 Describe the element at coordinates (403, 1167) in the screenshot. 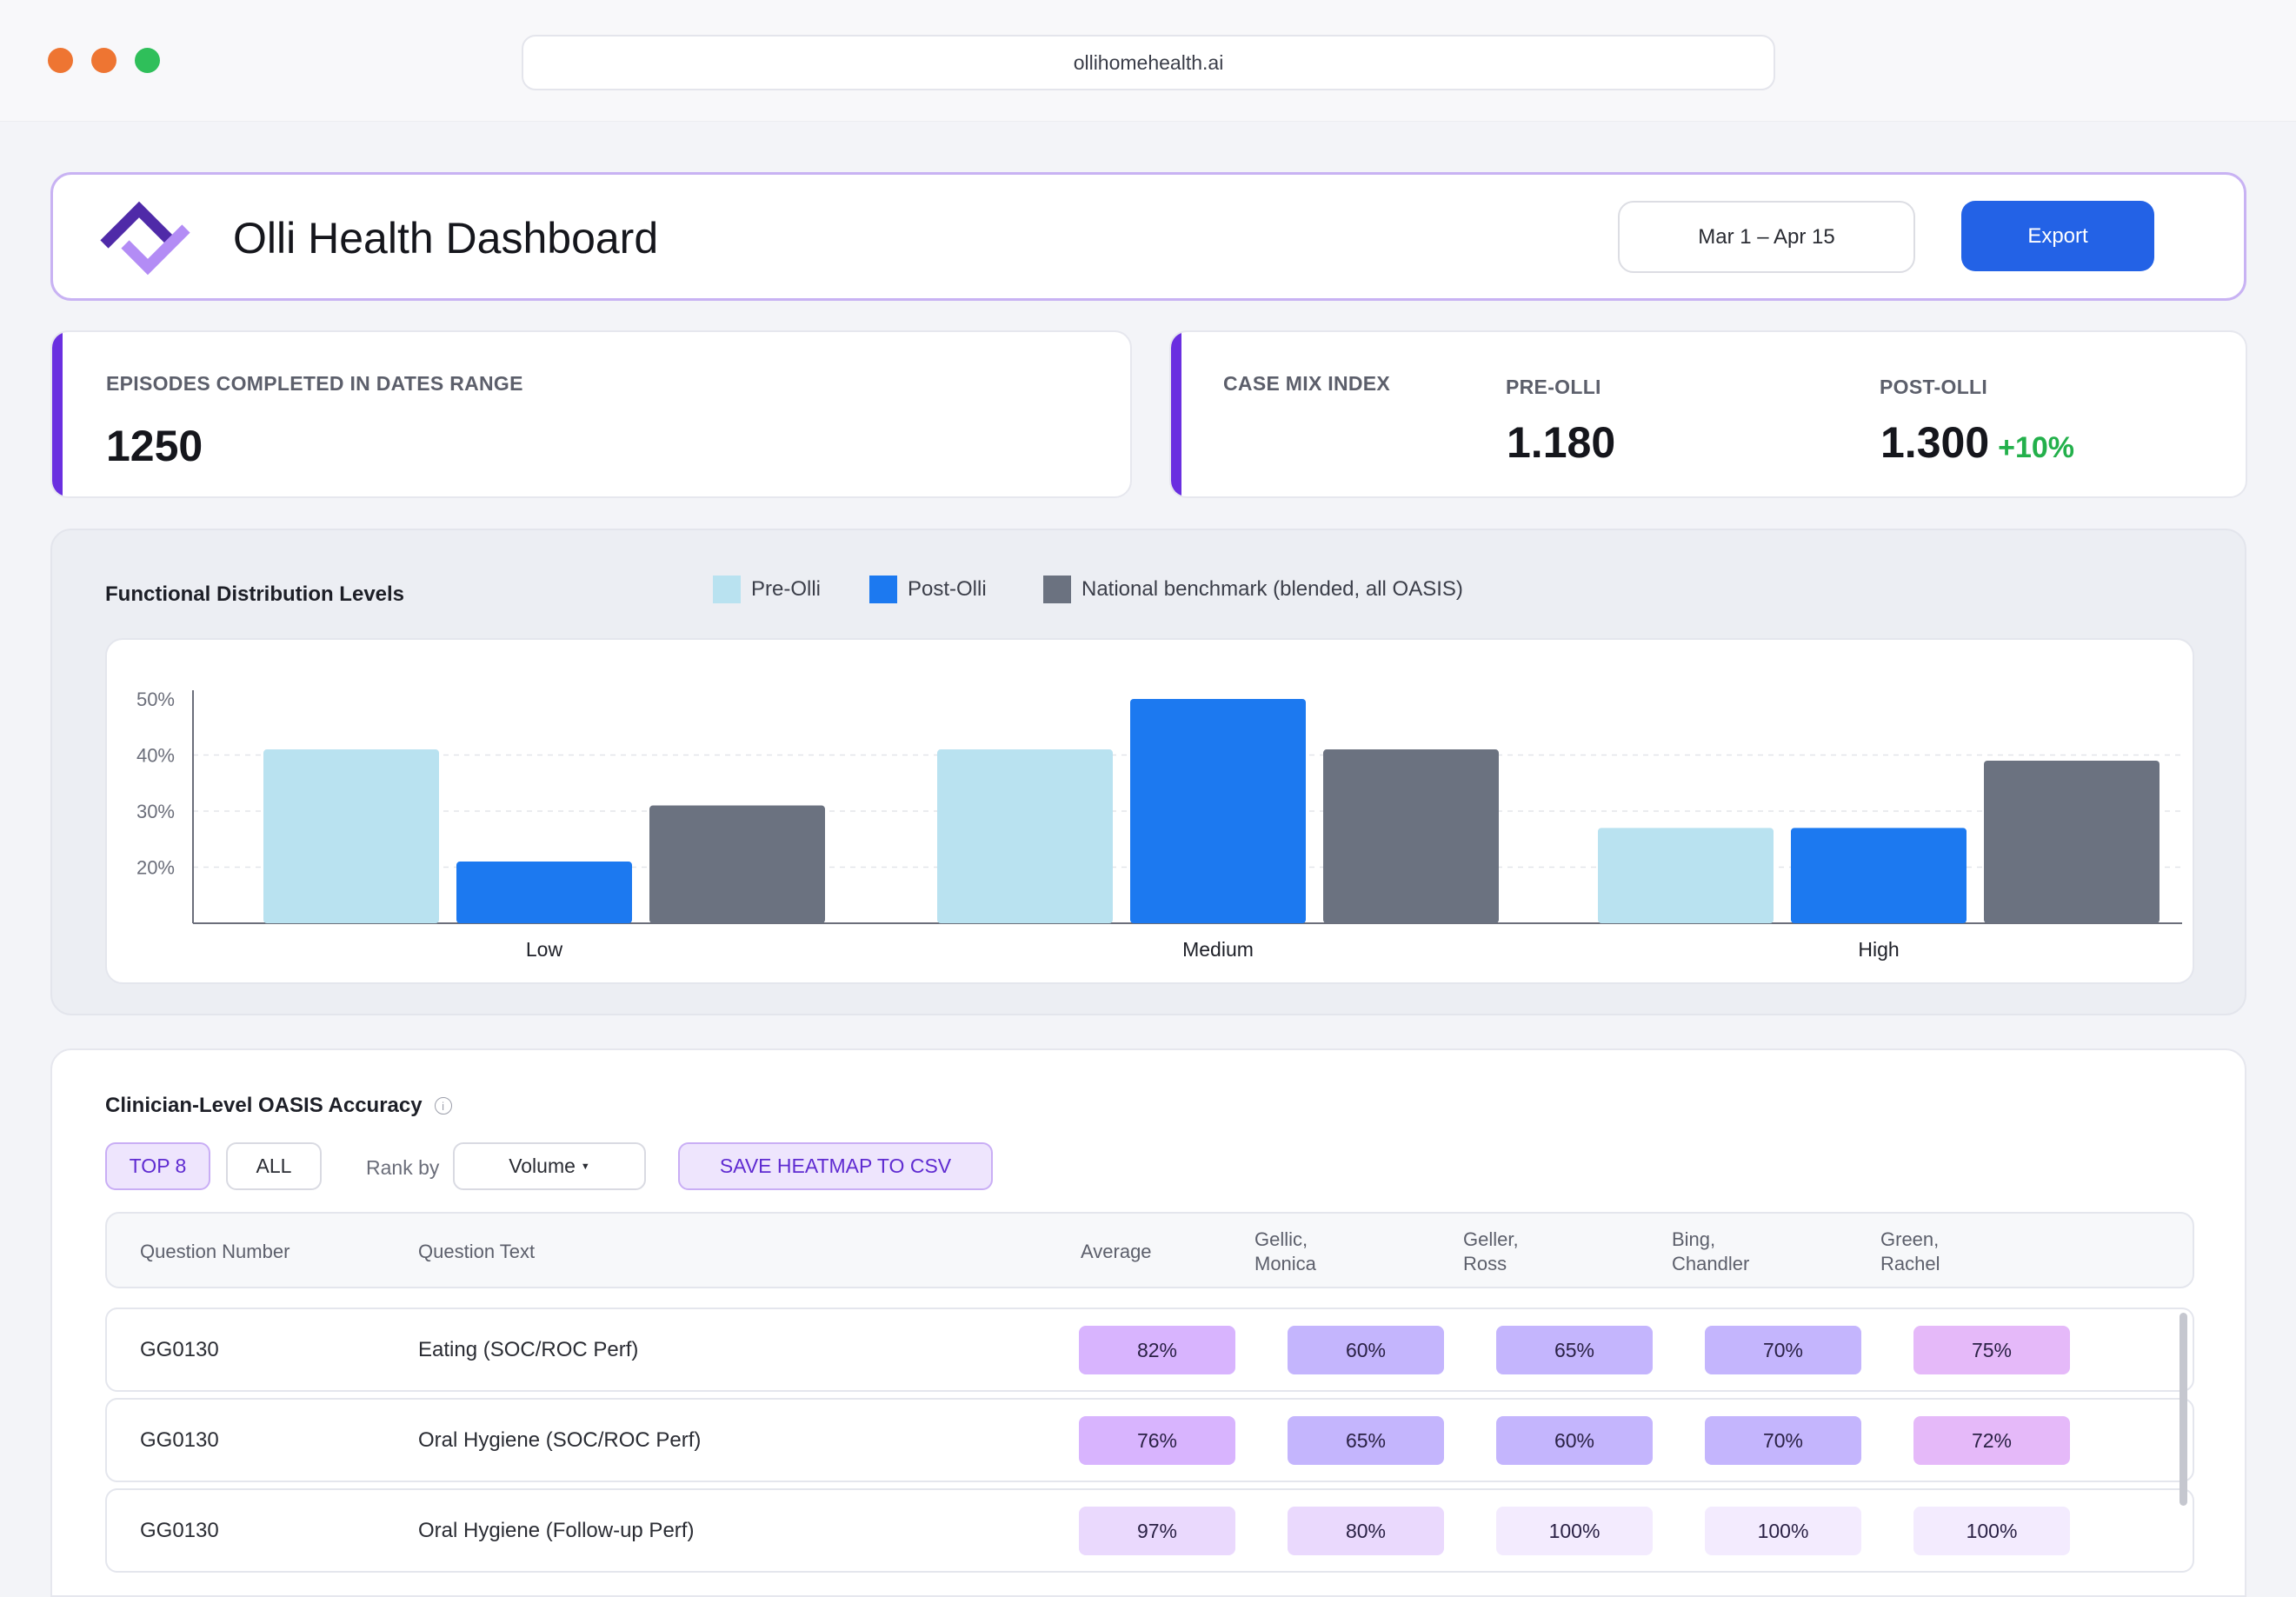

I see `rank-by-label: Rank by` at that location.